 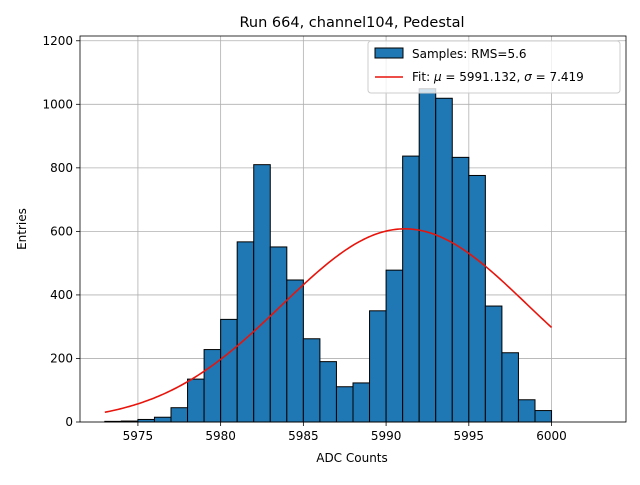 What do you see at coordinates (345, 432) in the screenshot?
I see `x-axis-ticks: 5975 5980 5985 5990 5995 6000` at bounding box center [345, 432].